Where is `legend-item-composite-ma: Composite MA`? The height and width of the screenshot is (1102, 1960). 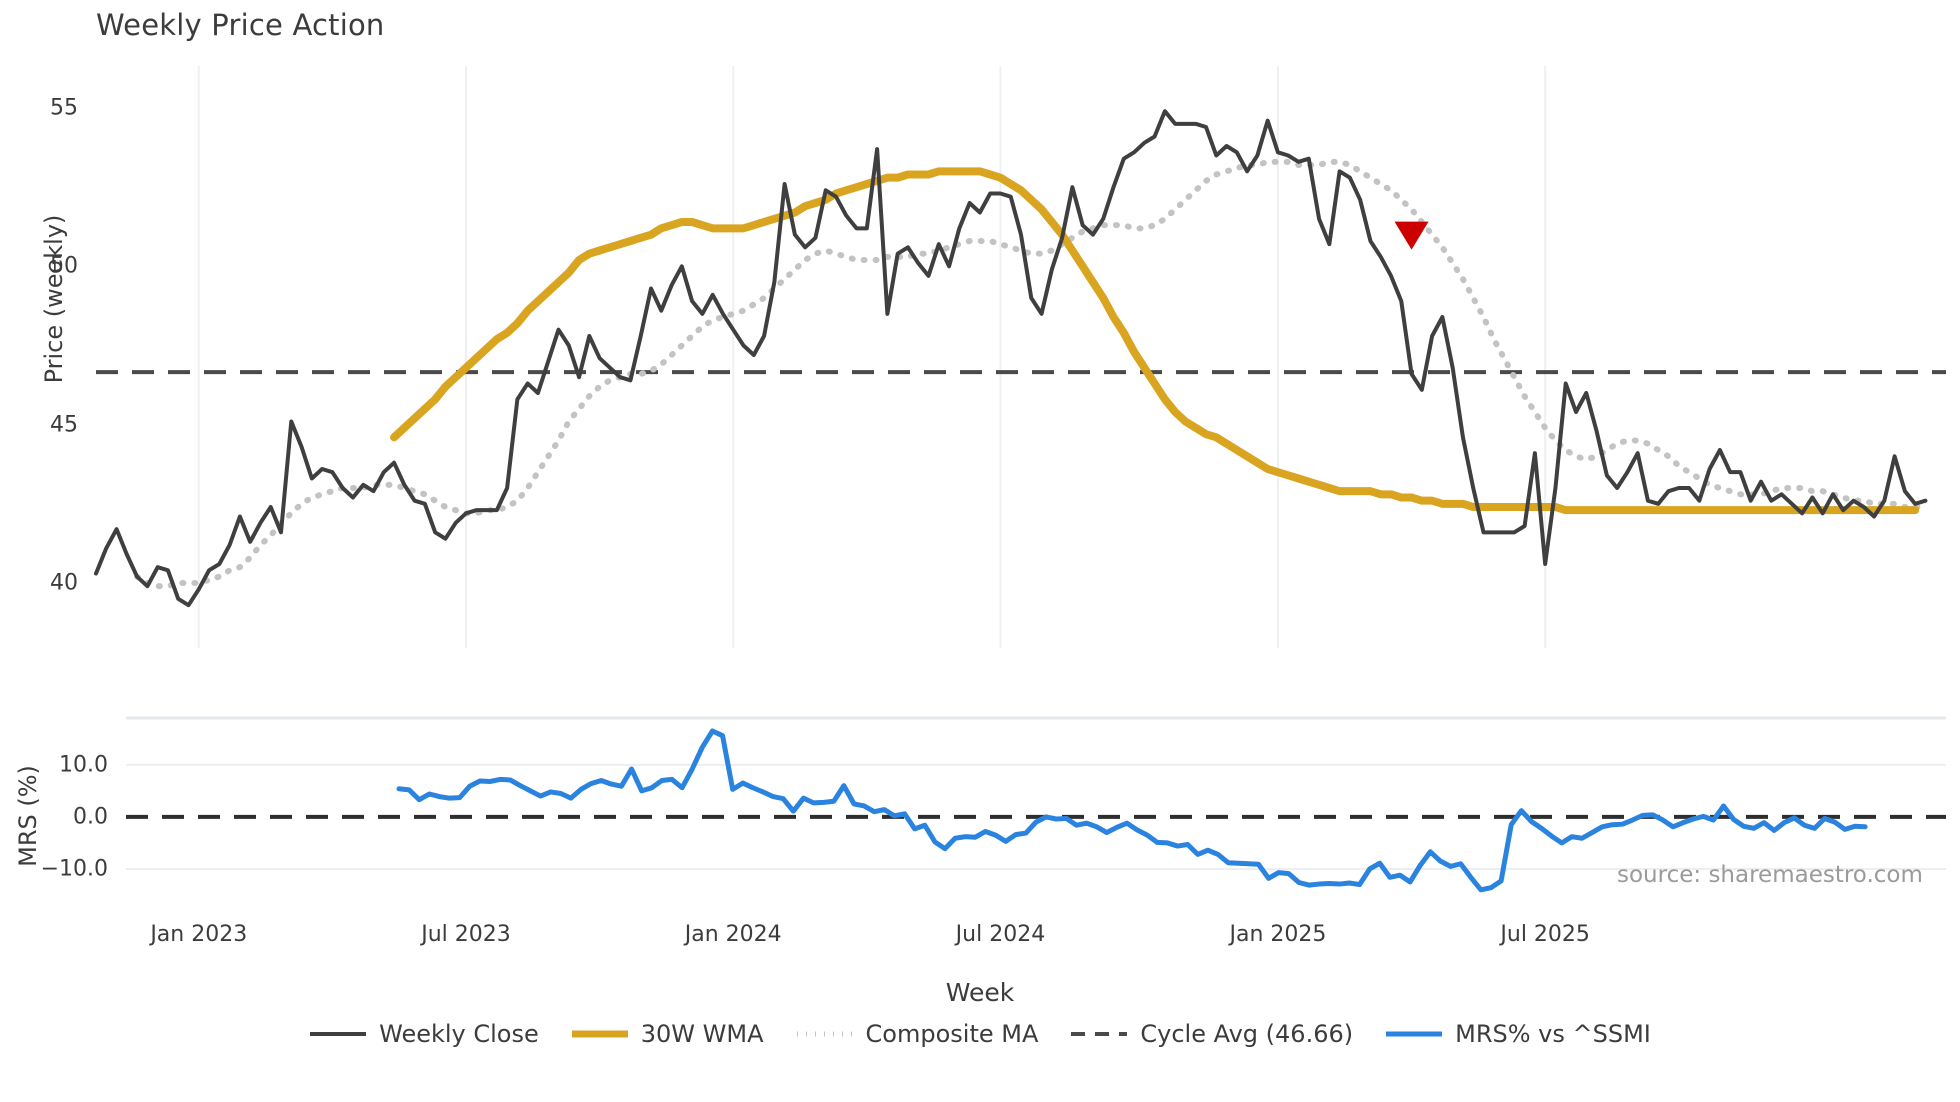
legend-item-composite-ma: Composite MA is located at coordinates (917, 1034).